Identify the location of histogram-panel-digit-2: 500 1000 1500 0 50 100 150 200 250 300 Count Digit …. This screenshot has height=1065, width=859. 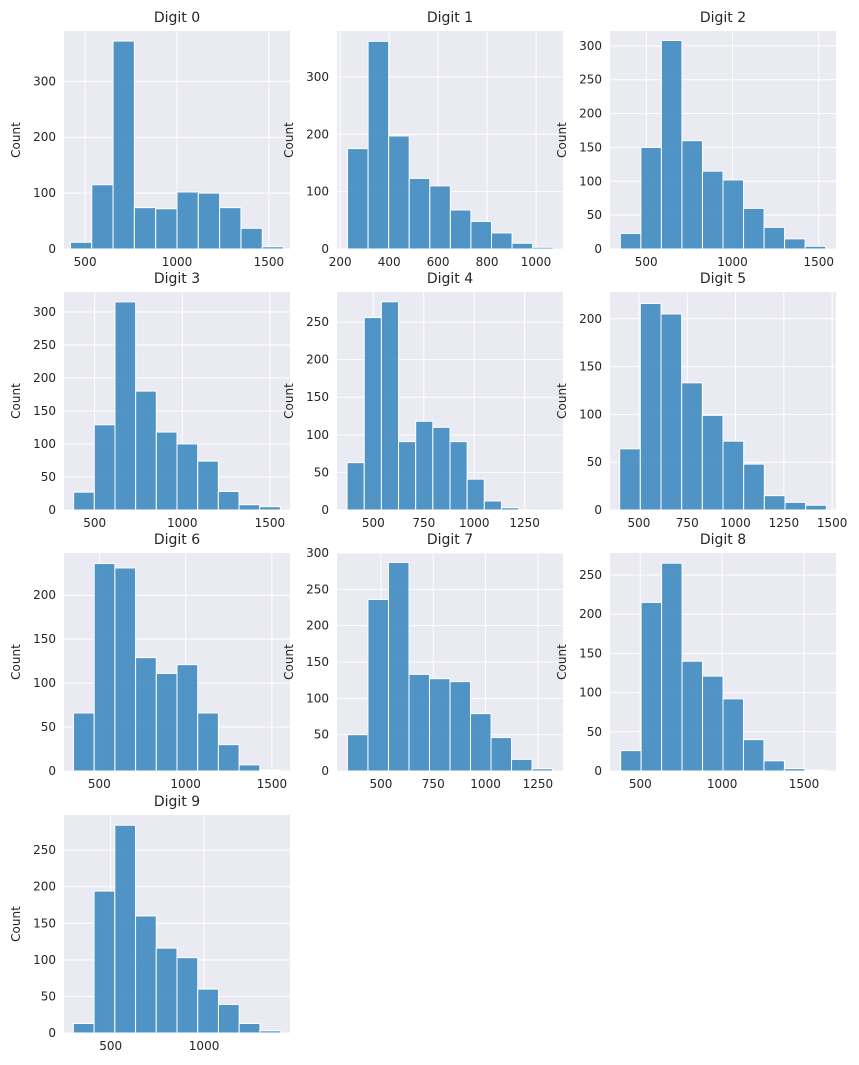
(695, 139).